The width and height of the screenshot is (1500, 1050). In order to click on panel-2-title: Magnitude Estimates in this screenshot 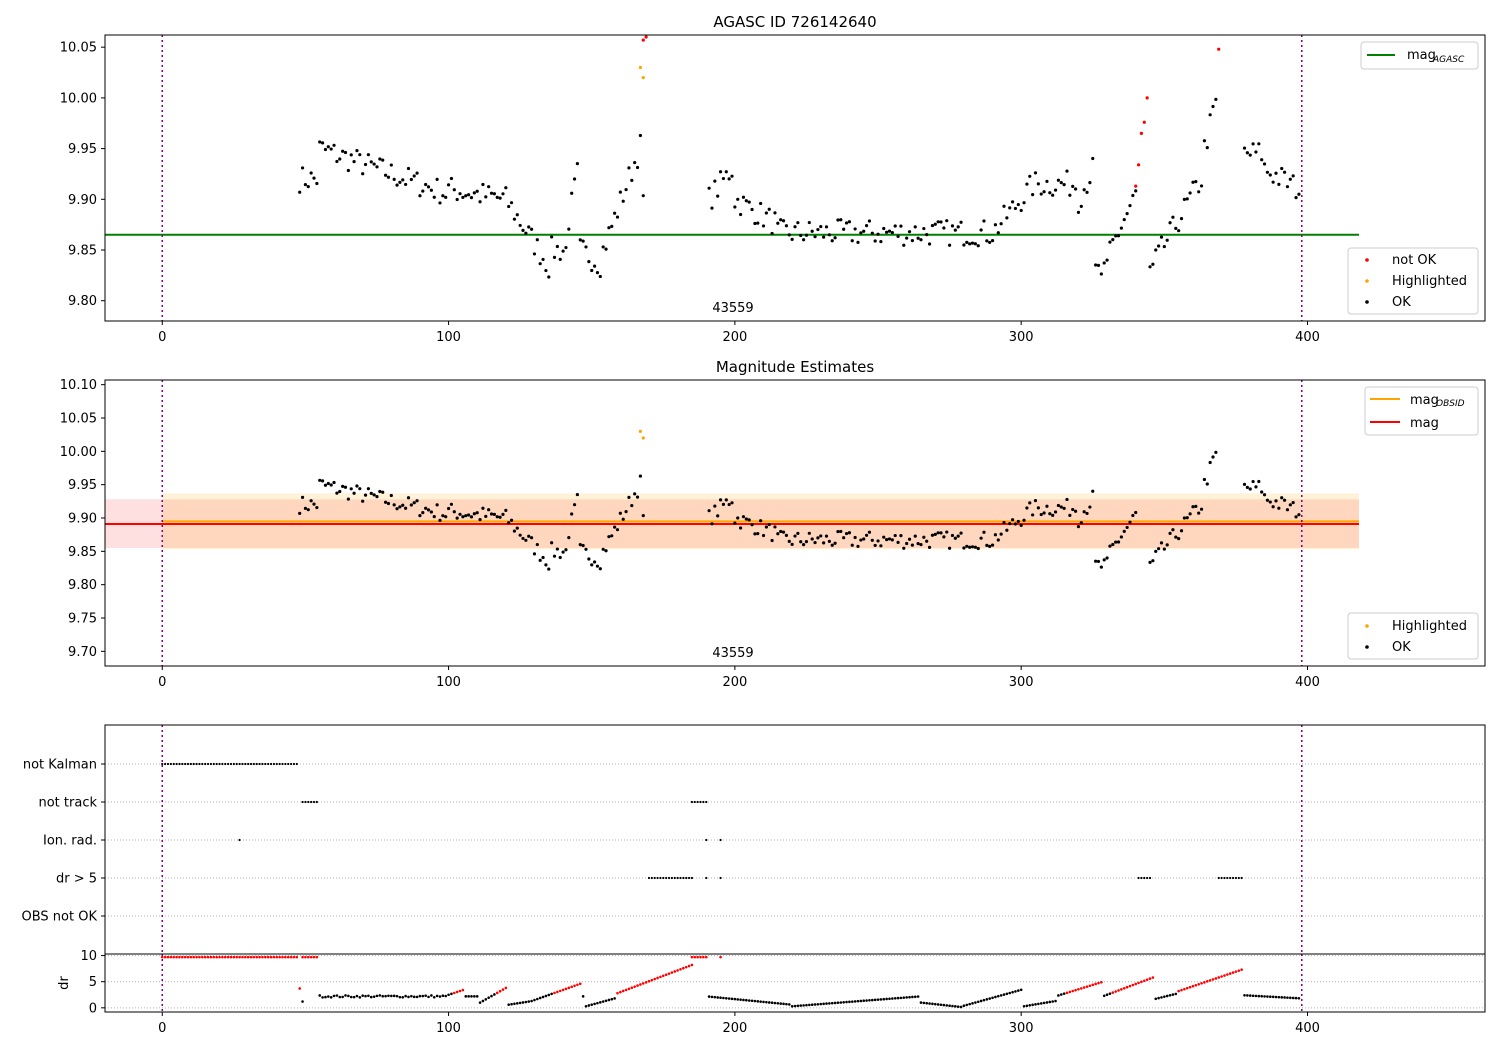, I will do `click(795, 367)`.